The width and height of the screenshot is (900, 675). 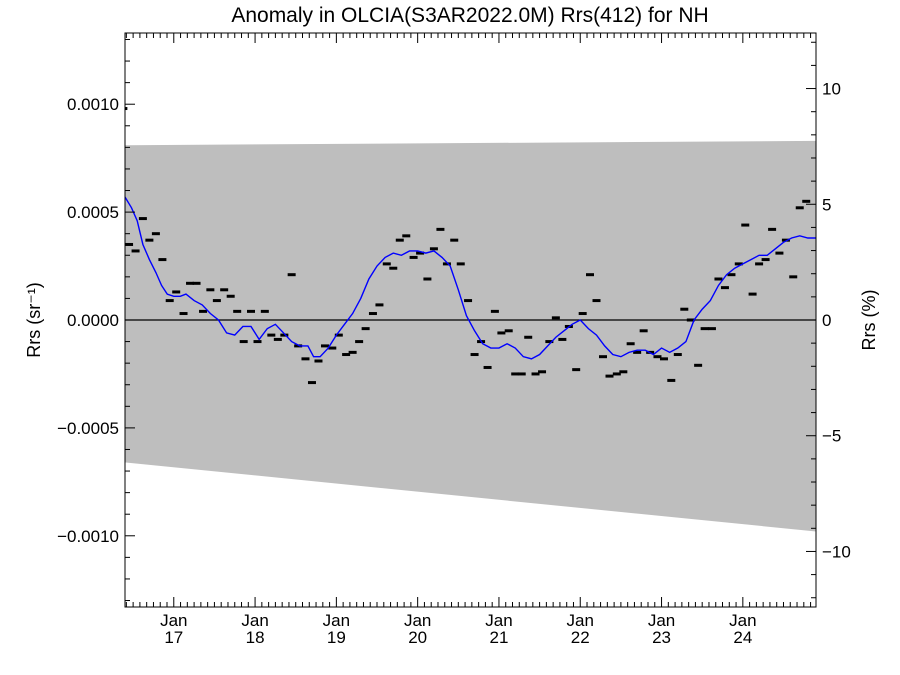 What do you see at coordinates (742, 637) in the screenshot?
I see `x-tick-label-year-7: 24` at bounding box center [742, 637].